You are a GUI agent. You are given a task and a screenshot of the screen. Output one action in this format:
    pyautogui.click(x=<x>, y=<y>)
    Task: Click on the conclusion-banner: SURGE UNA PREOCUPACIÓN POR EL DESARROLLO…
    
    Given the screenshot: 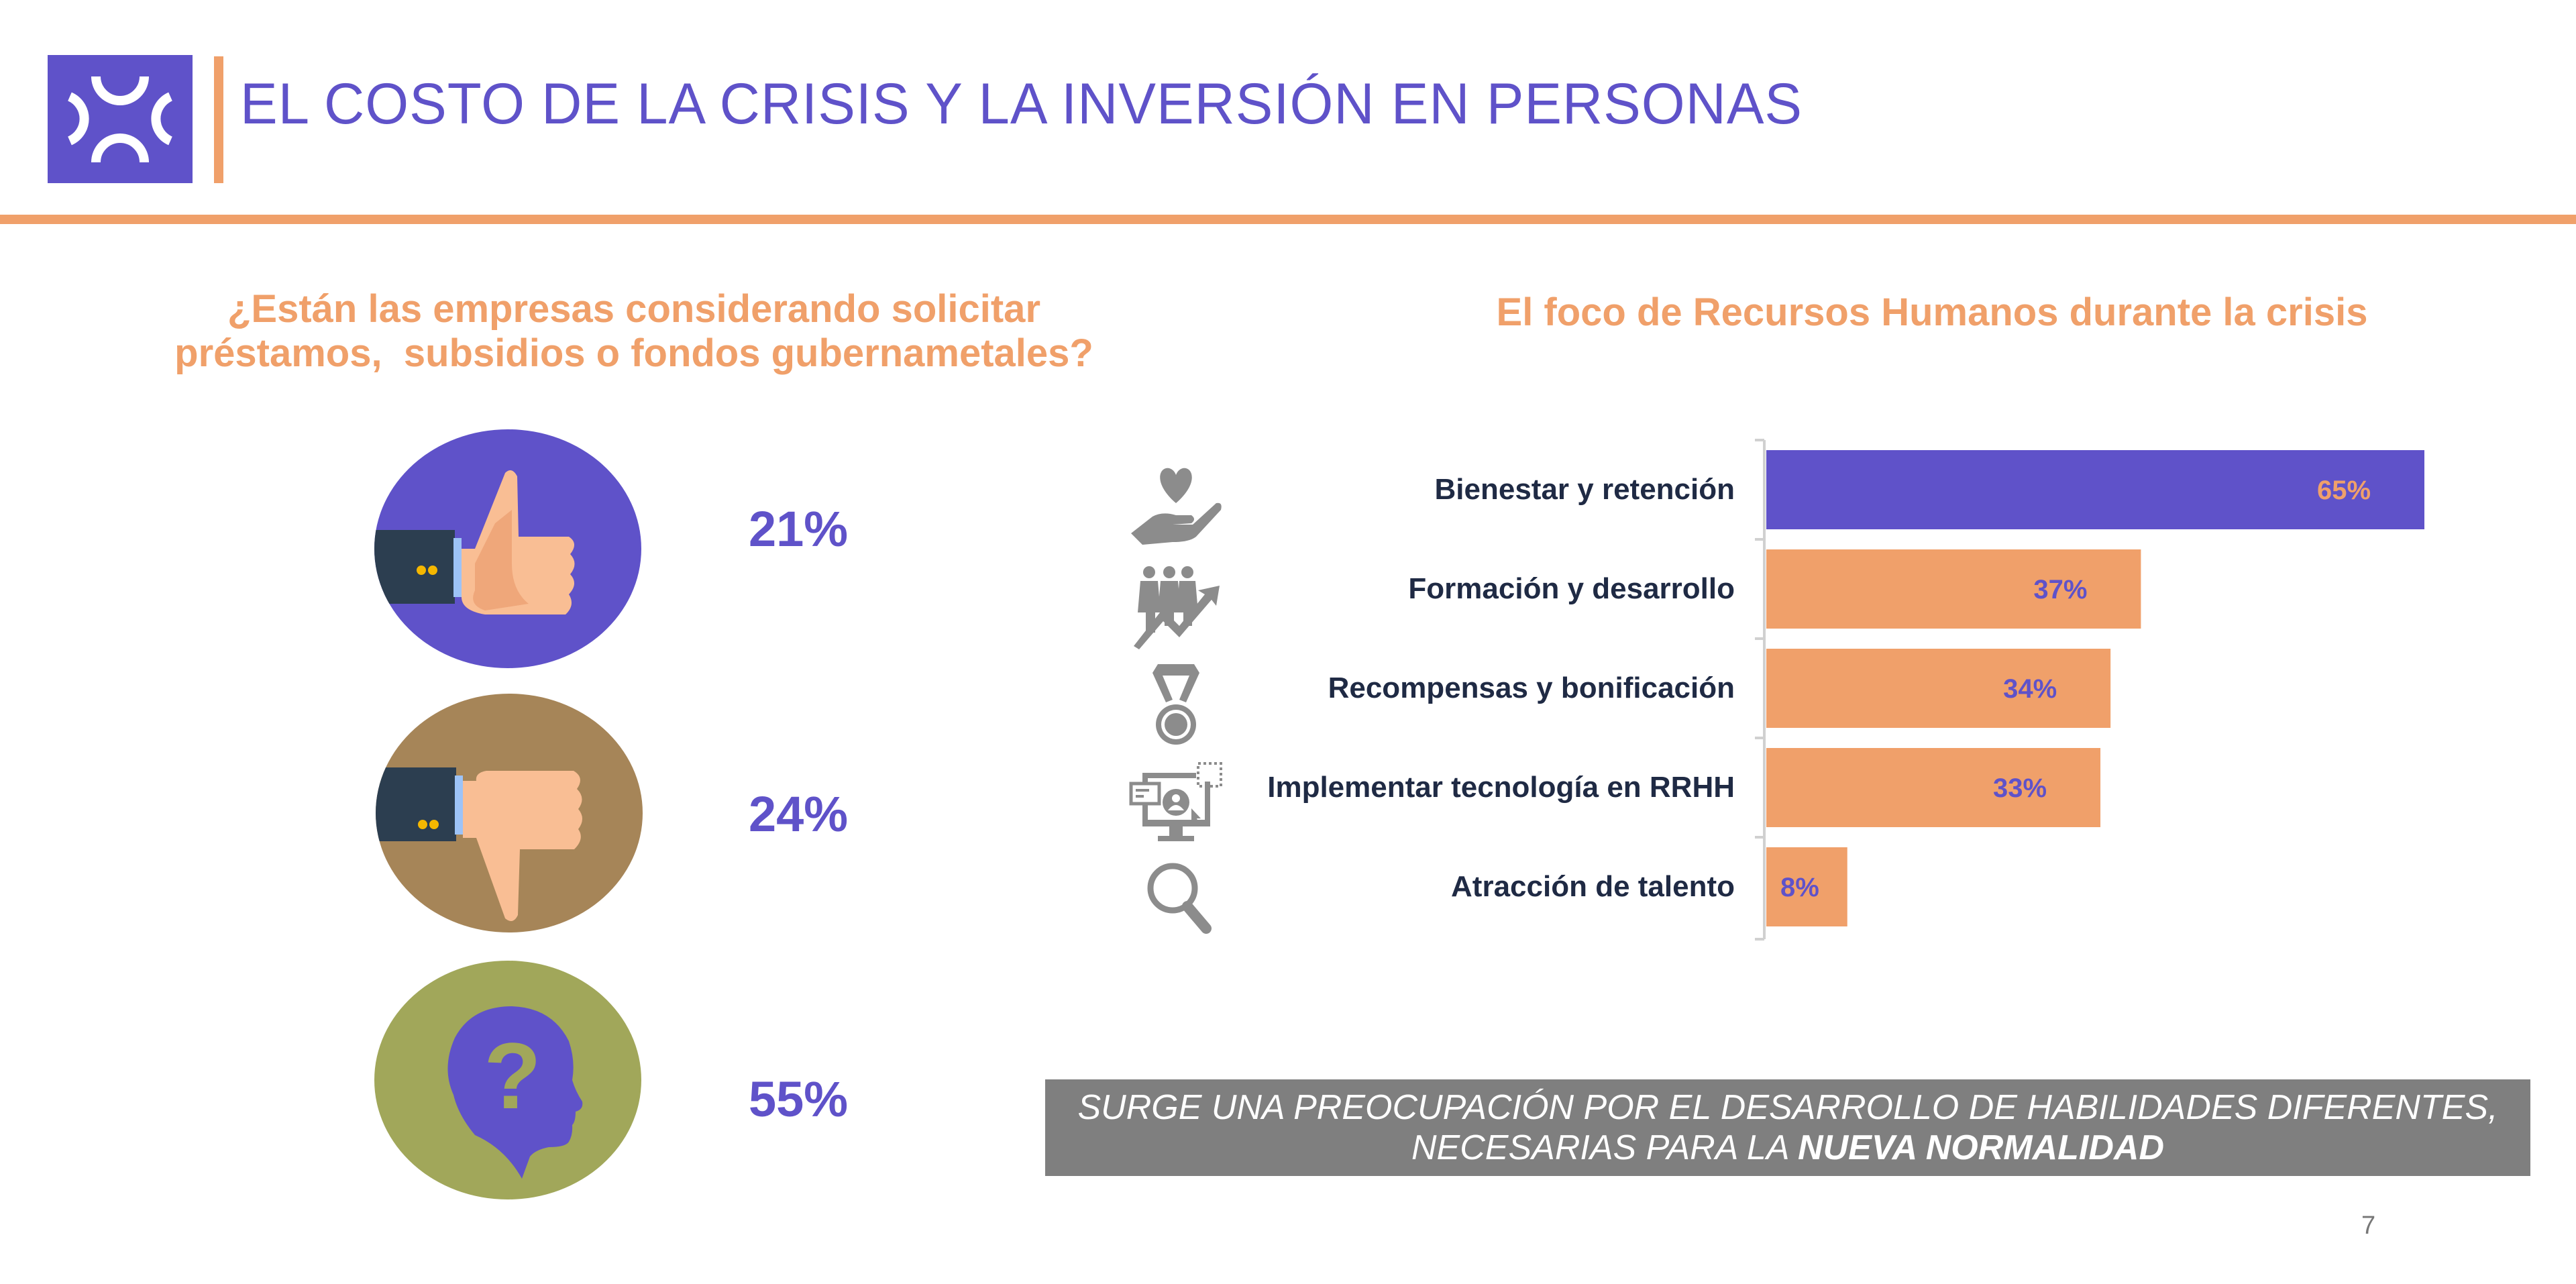 What is the action you would take?
    pyautogui.click(x=1787, y=1127)
    